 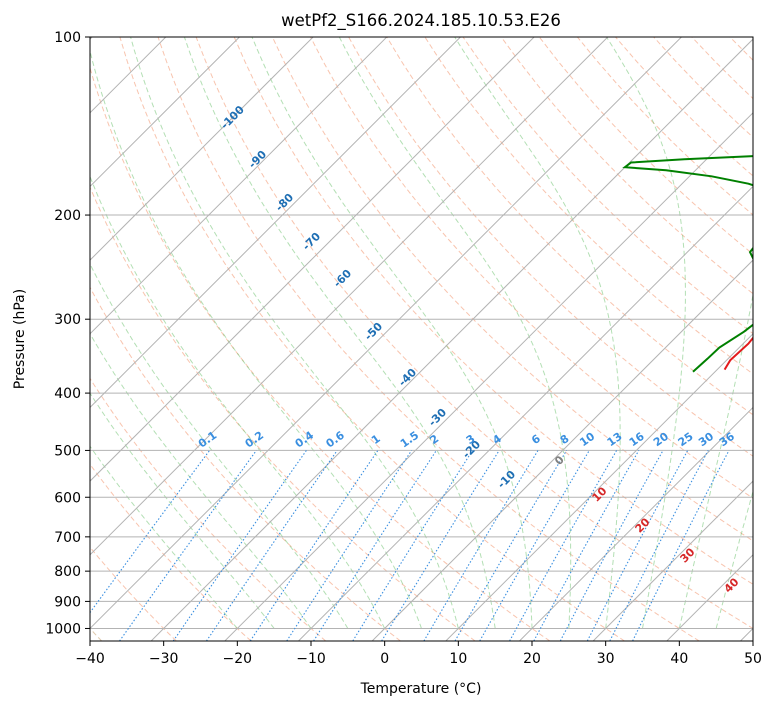 I want to click on y-tick-label: 900, so click(x=67, y=602).